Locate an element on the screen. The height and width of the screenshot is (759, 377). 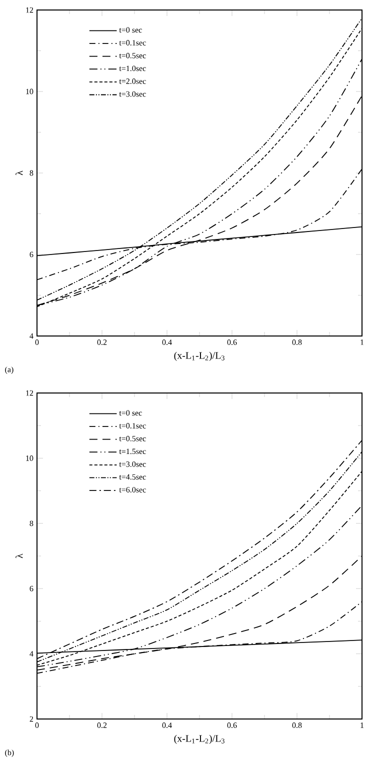
legend-label: t=4.5sec is located at coordinates (132, 477).